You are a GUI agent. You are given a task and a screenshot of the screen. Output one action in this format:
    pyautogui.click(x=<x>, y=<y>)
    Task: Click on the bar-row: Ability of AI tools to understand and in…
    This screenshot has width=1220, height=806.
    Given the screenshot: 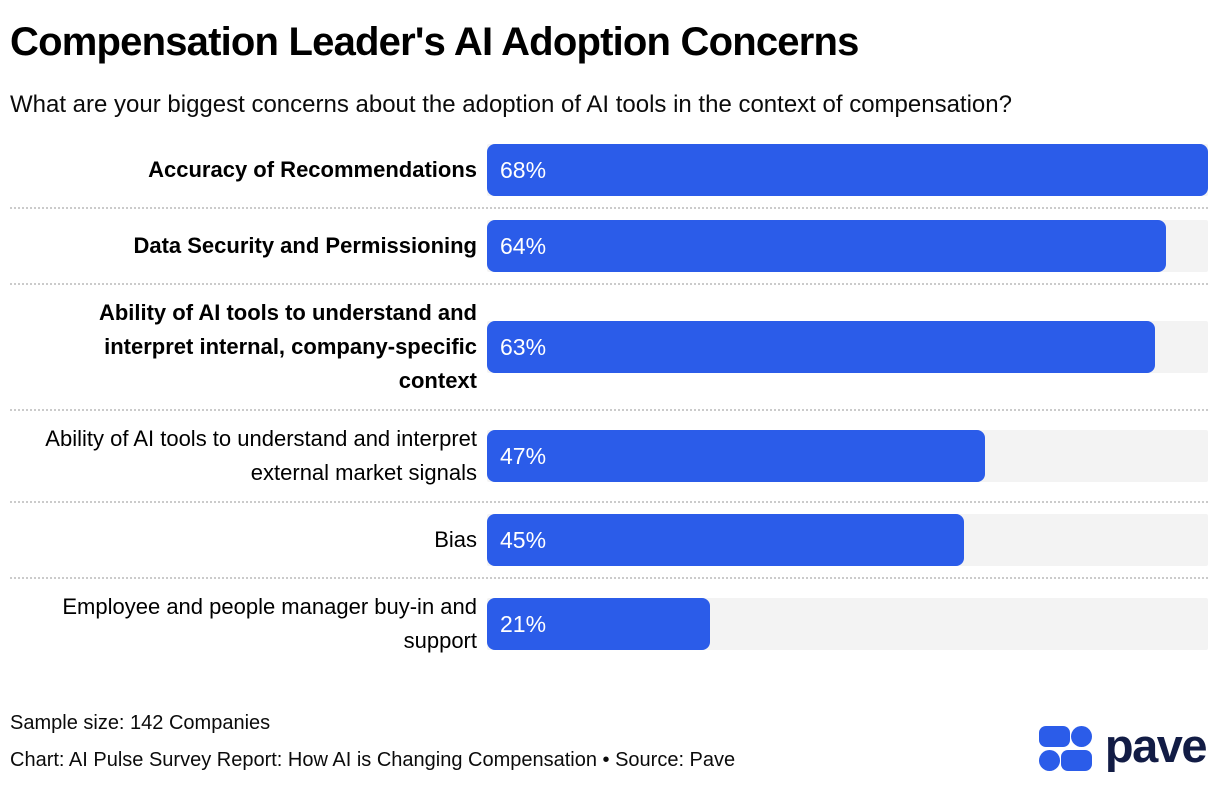 What is the action you would take?
    pyautogui.click(x=609, y=455)
    